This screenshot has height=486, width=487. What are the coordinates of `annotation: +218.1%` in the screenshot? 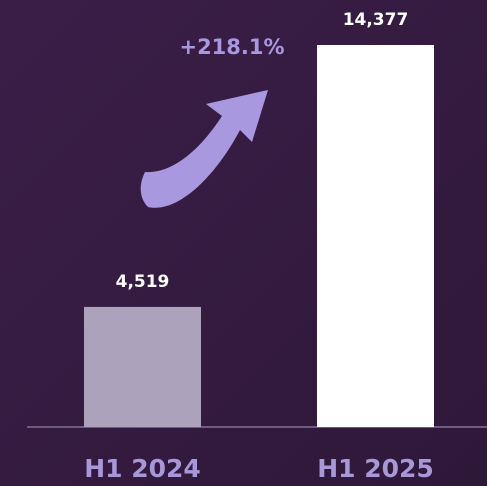 It's located at (231, 47).